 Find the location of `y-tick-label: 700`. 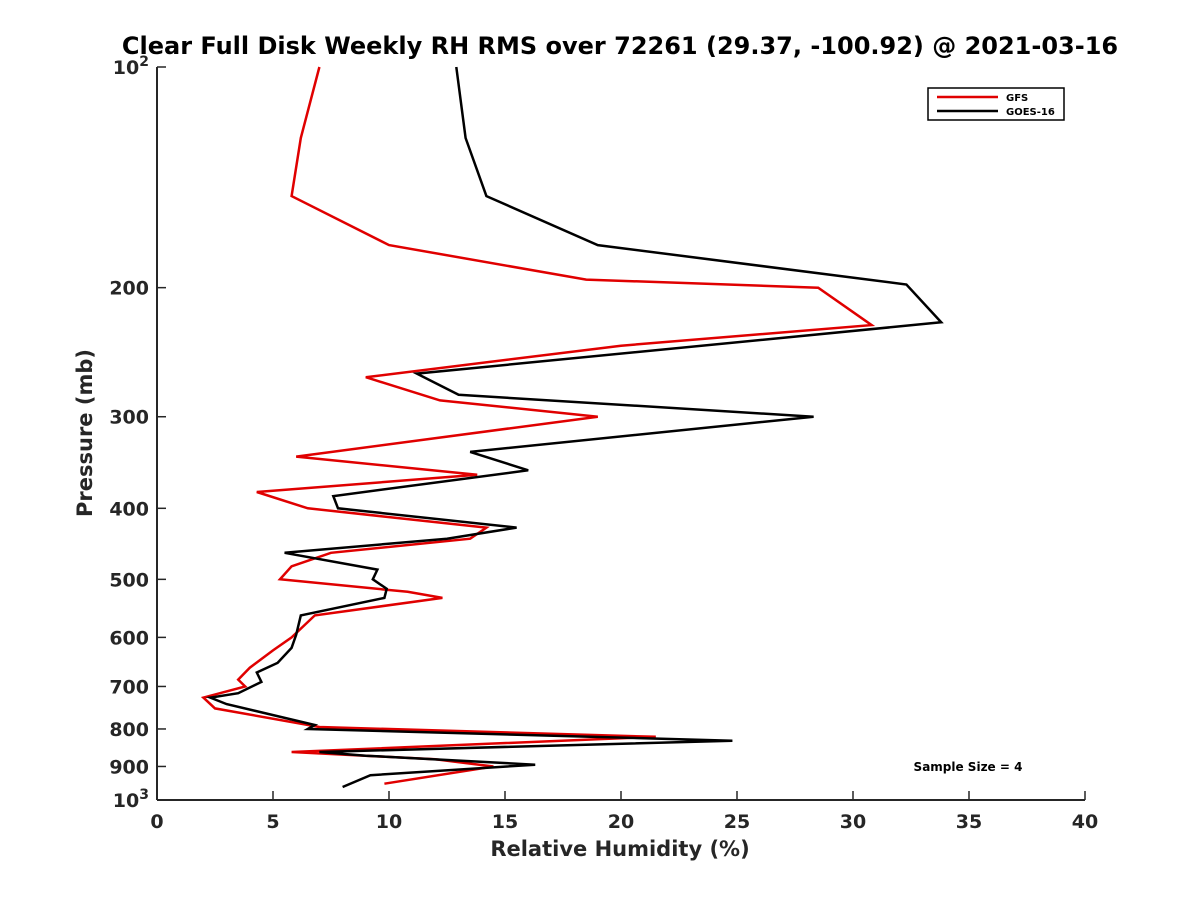

y-tick-label: 700 is located at coordinates (129, 687).